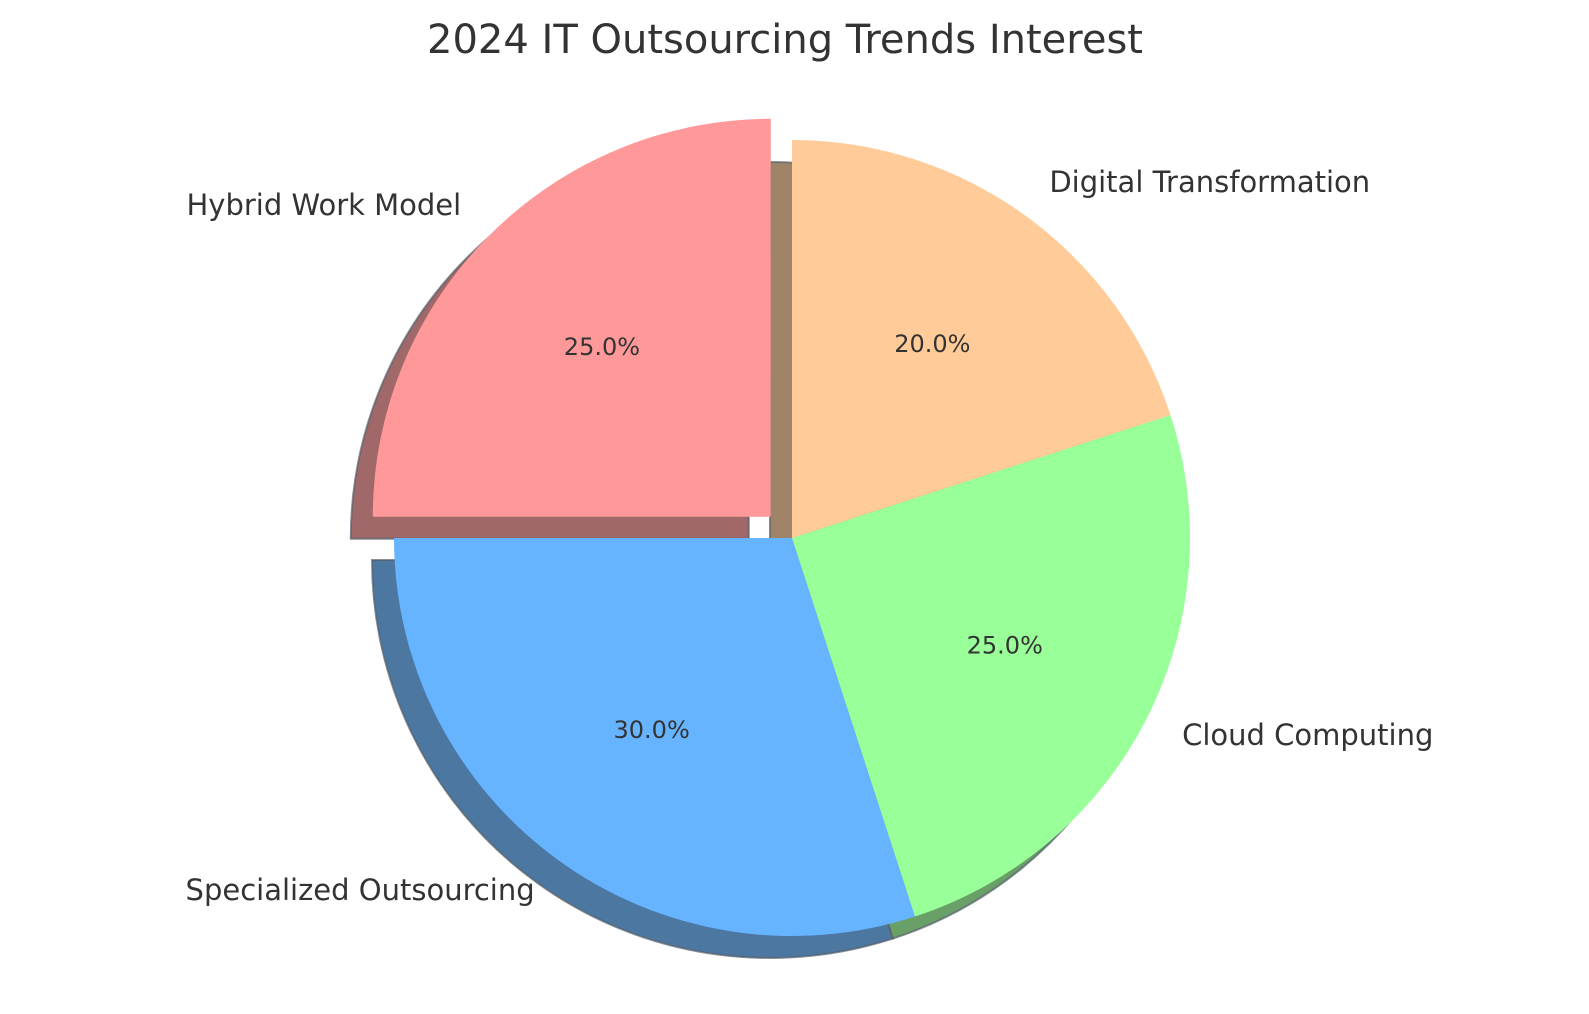 This screenshot has width=1589, height=1014. Describe the element at coordinates (785, 40) in the screenshot. I see `chart-title: 2024 IT Outsourcing Trends Interest` at that location.